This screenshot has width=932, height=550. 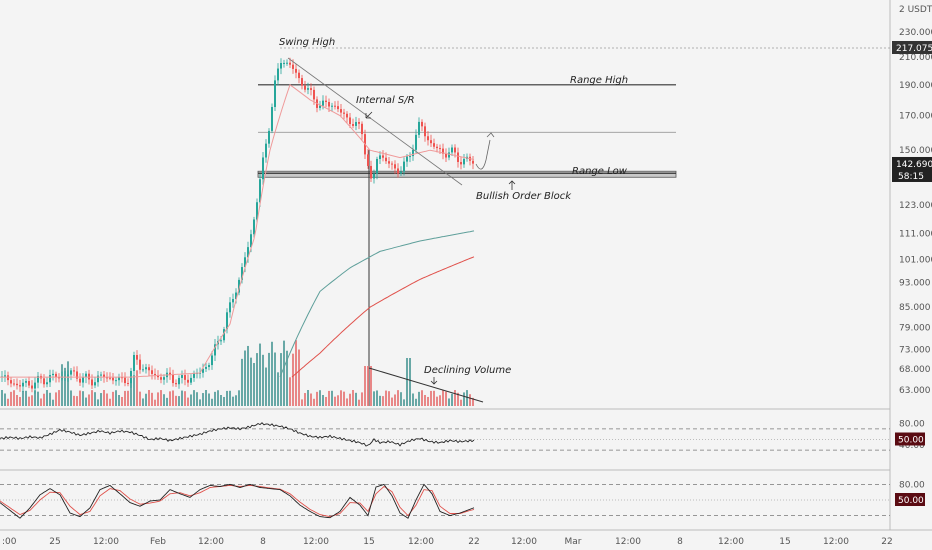 I want to click on range-low-label: Range Low, so click(x=600, y=171).